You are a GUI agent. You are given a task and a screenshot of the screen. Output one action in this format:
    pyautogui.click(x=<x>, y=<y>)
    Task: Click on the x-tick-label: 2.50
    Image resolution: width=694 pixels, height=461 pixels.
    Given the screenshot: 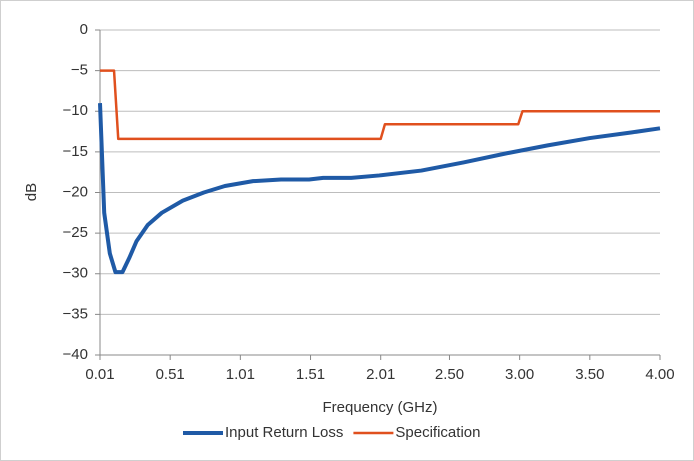 What is the action you would take?
    pyautogui.click(x=449, y=374)
    